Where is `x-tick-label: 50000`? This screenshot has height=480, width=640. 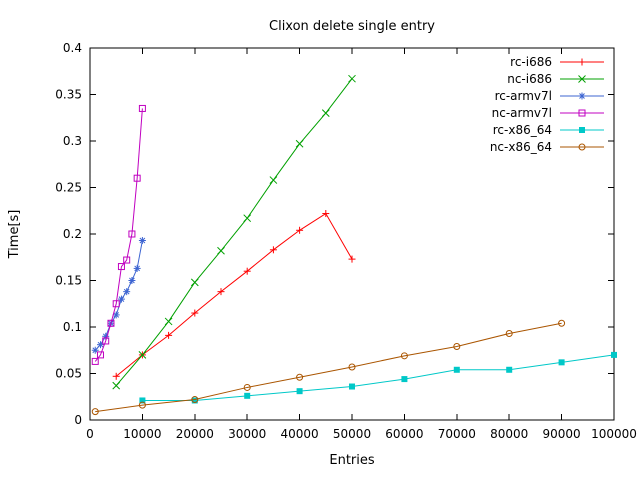
x-tick-label: 50000 is located at coordinates (352, 434).